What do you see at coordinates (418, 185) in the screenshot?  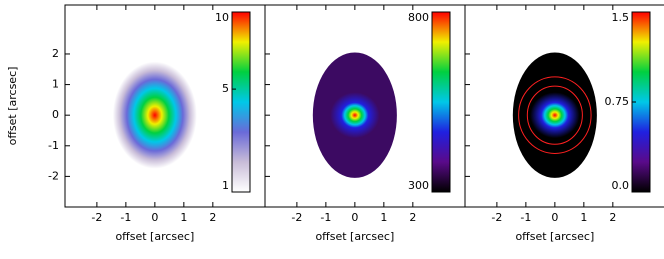 I see `colorbar-tick-label: 300` at bounding box center [418, 185].